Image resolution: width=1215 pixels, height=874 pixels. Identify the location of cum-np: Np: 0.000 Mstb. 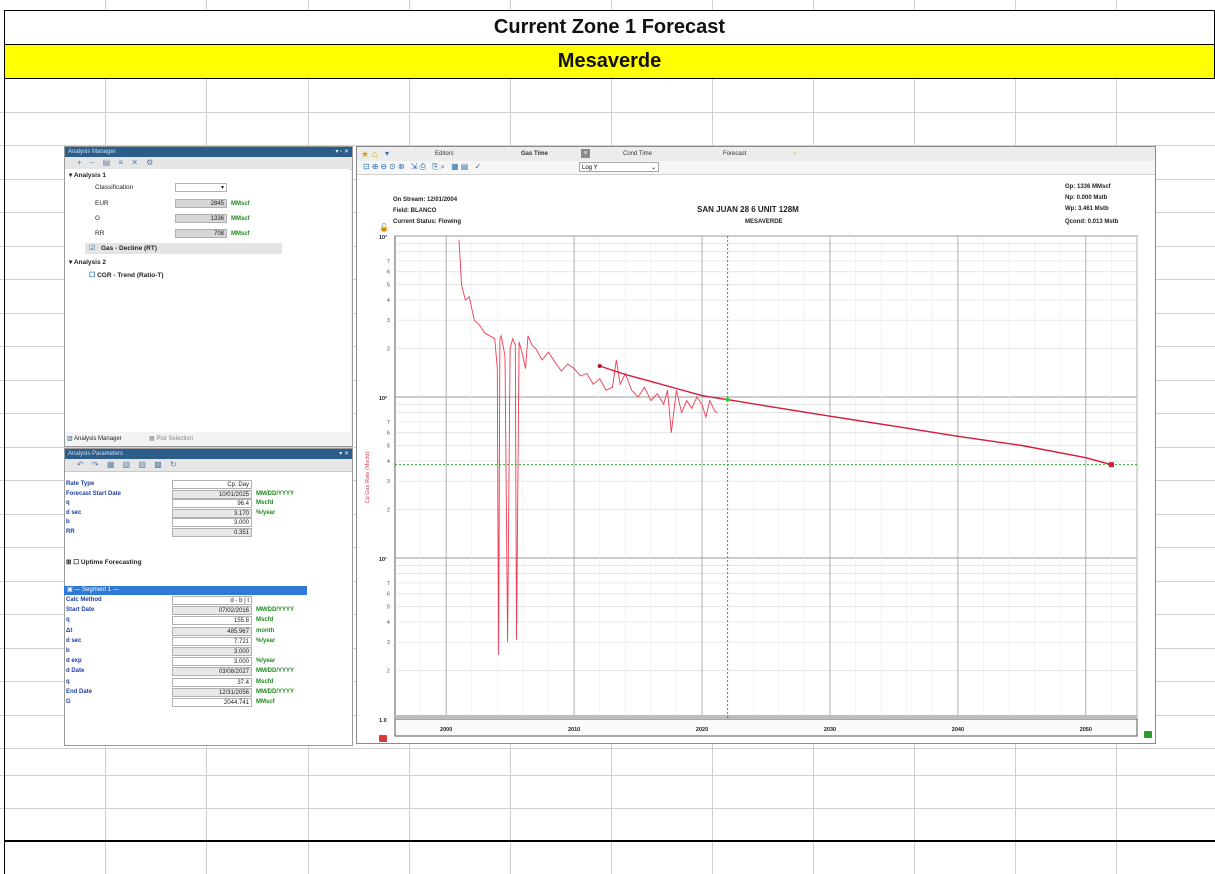
(1086, 198).